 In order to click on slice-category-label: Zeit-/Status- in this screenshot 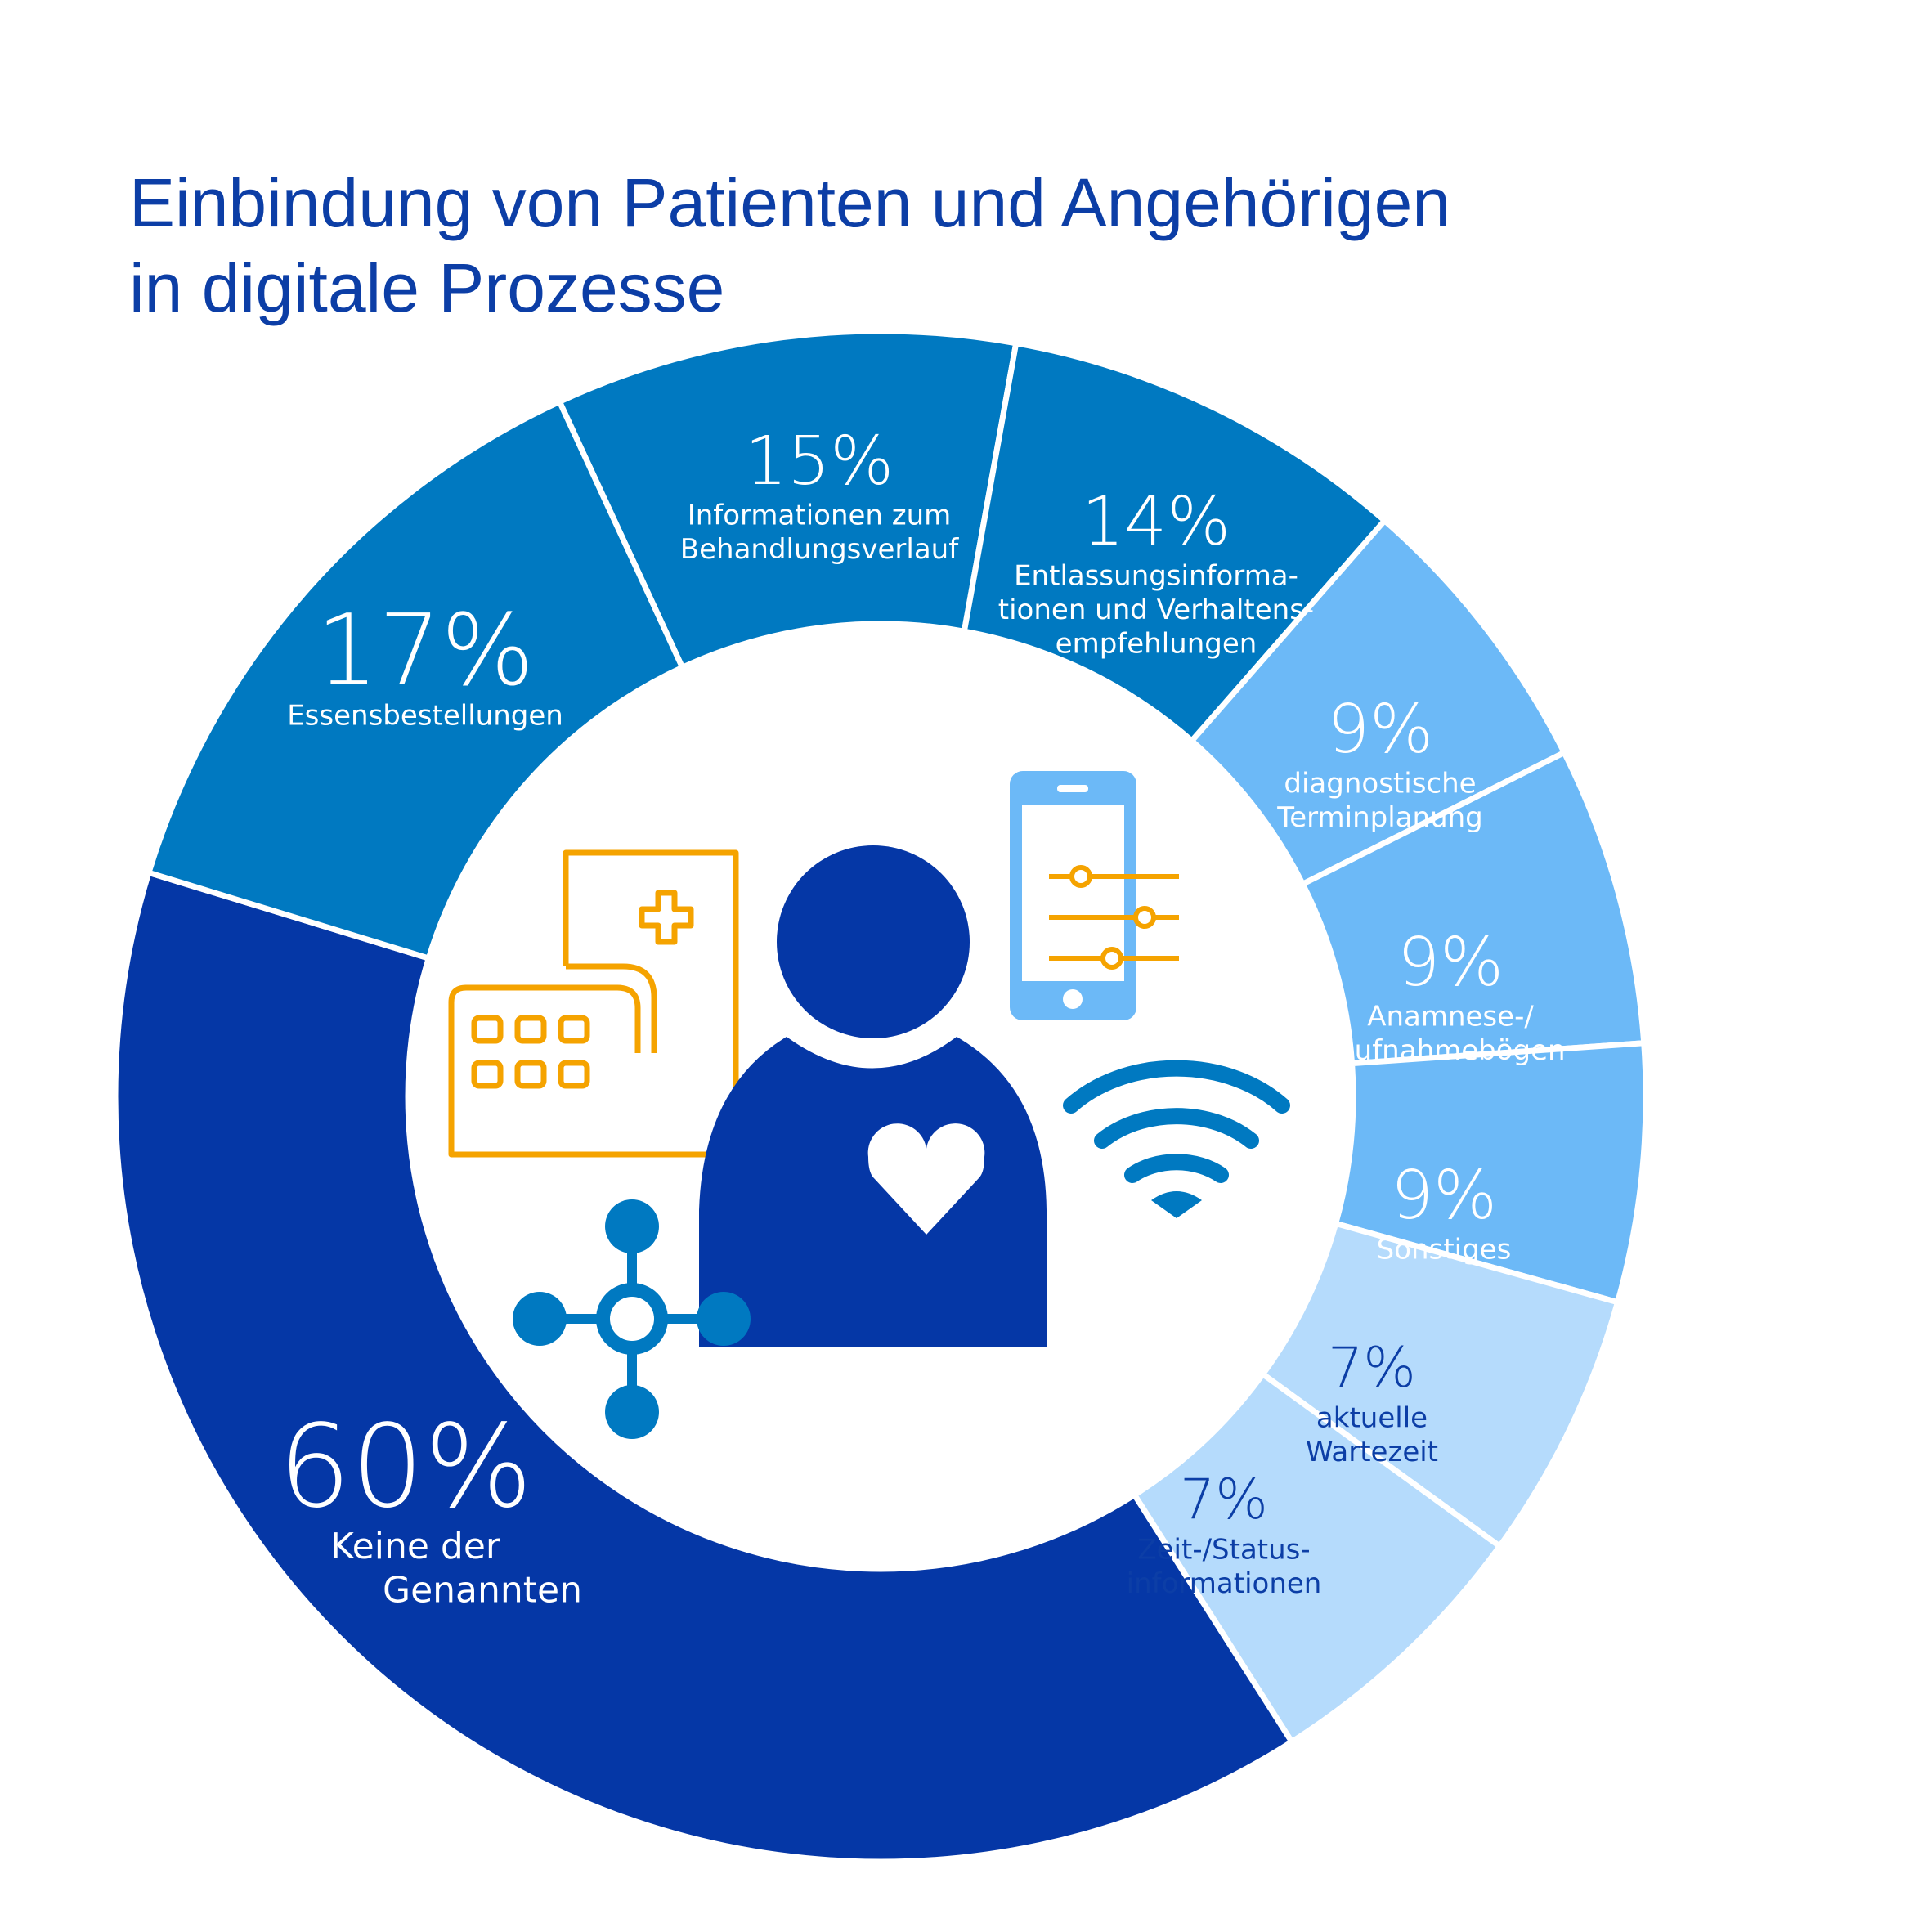, I will do `click(1223, 1549)`.